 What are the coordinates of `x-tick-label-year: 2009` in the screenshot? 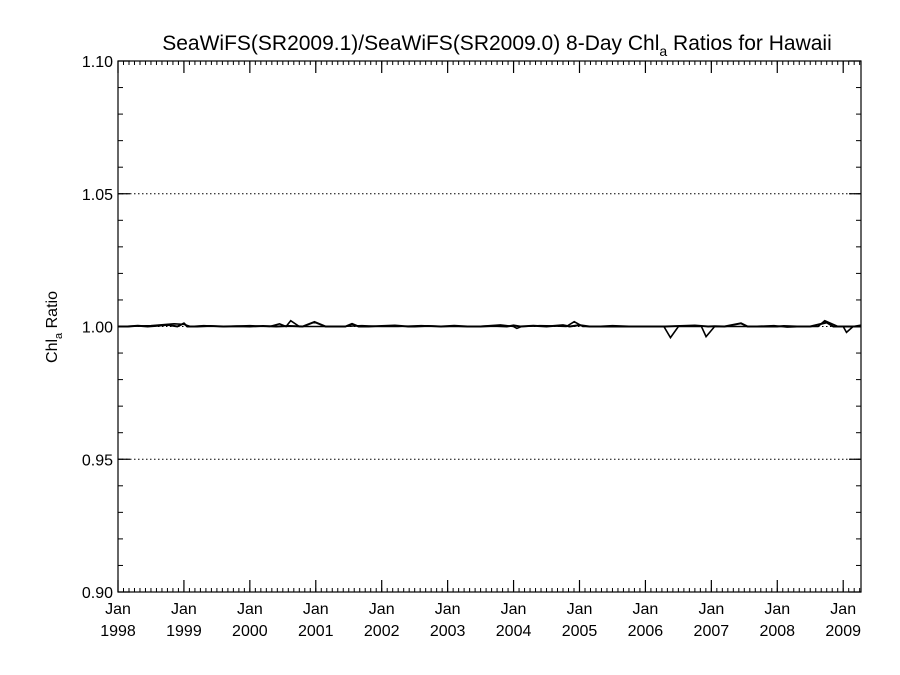 It's located at (843, 631).